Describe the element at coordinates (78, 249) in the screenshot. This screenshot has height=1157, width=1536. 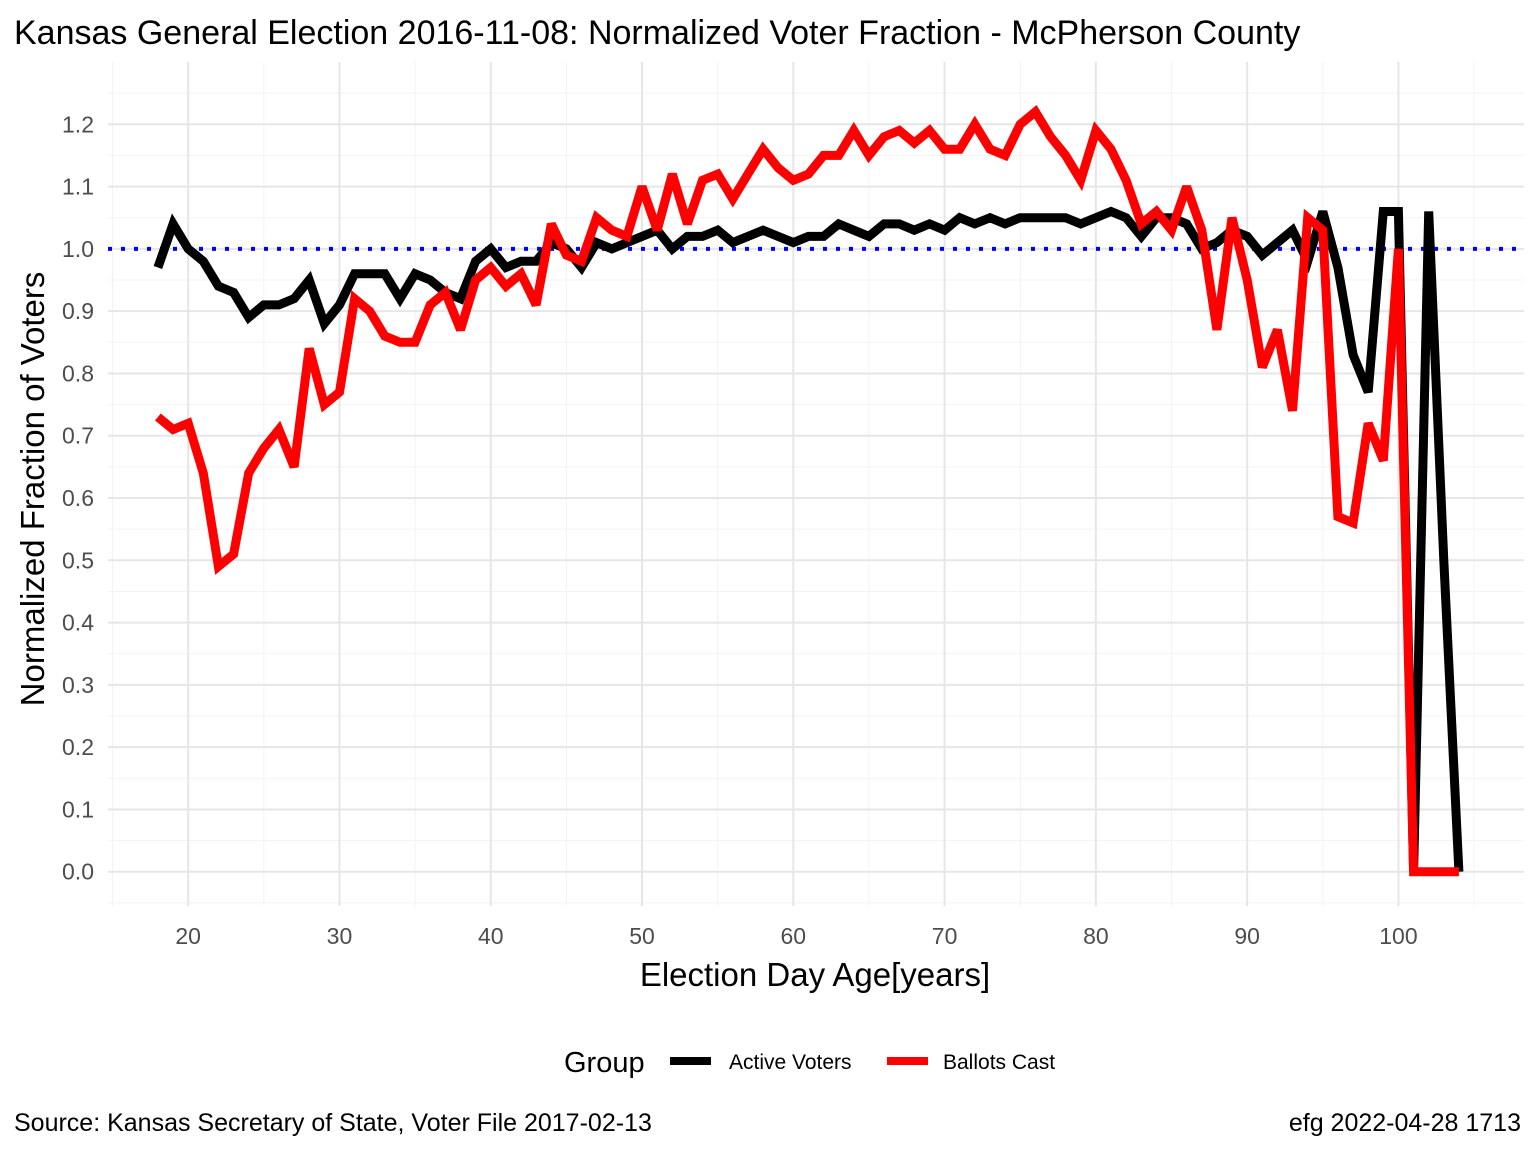
I see `y-tick-label: 1.0` at that location.